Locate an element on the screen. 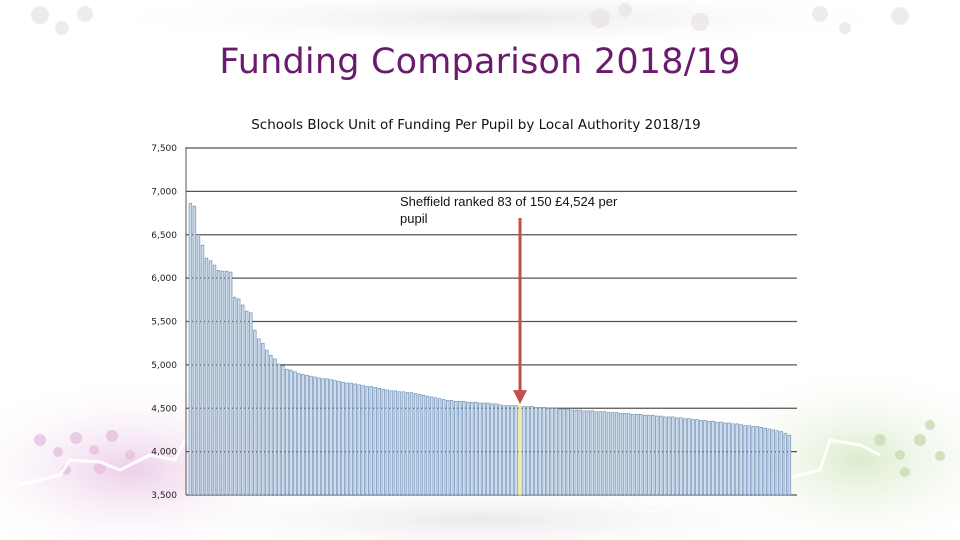 This screenshot has width=960, height=540. annotation-line-2: pupil is located at coordinates (414, 218).